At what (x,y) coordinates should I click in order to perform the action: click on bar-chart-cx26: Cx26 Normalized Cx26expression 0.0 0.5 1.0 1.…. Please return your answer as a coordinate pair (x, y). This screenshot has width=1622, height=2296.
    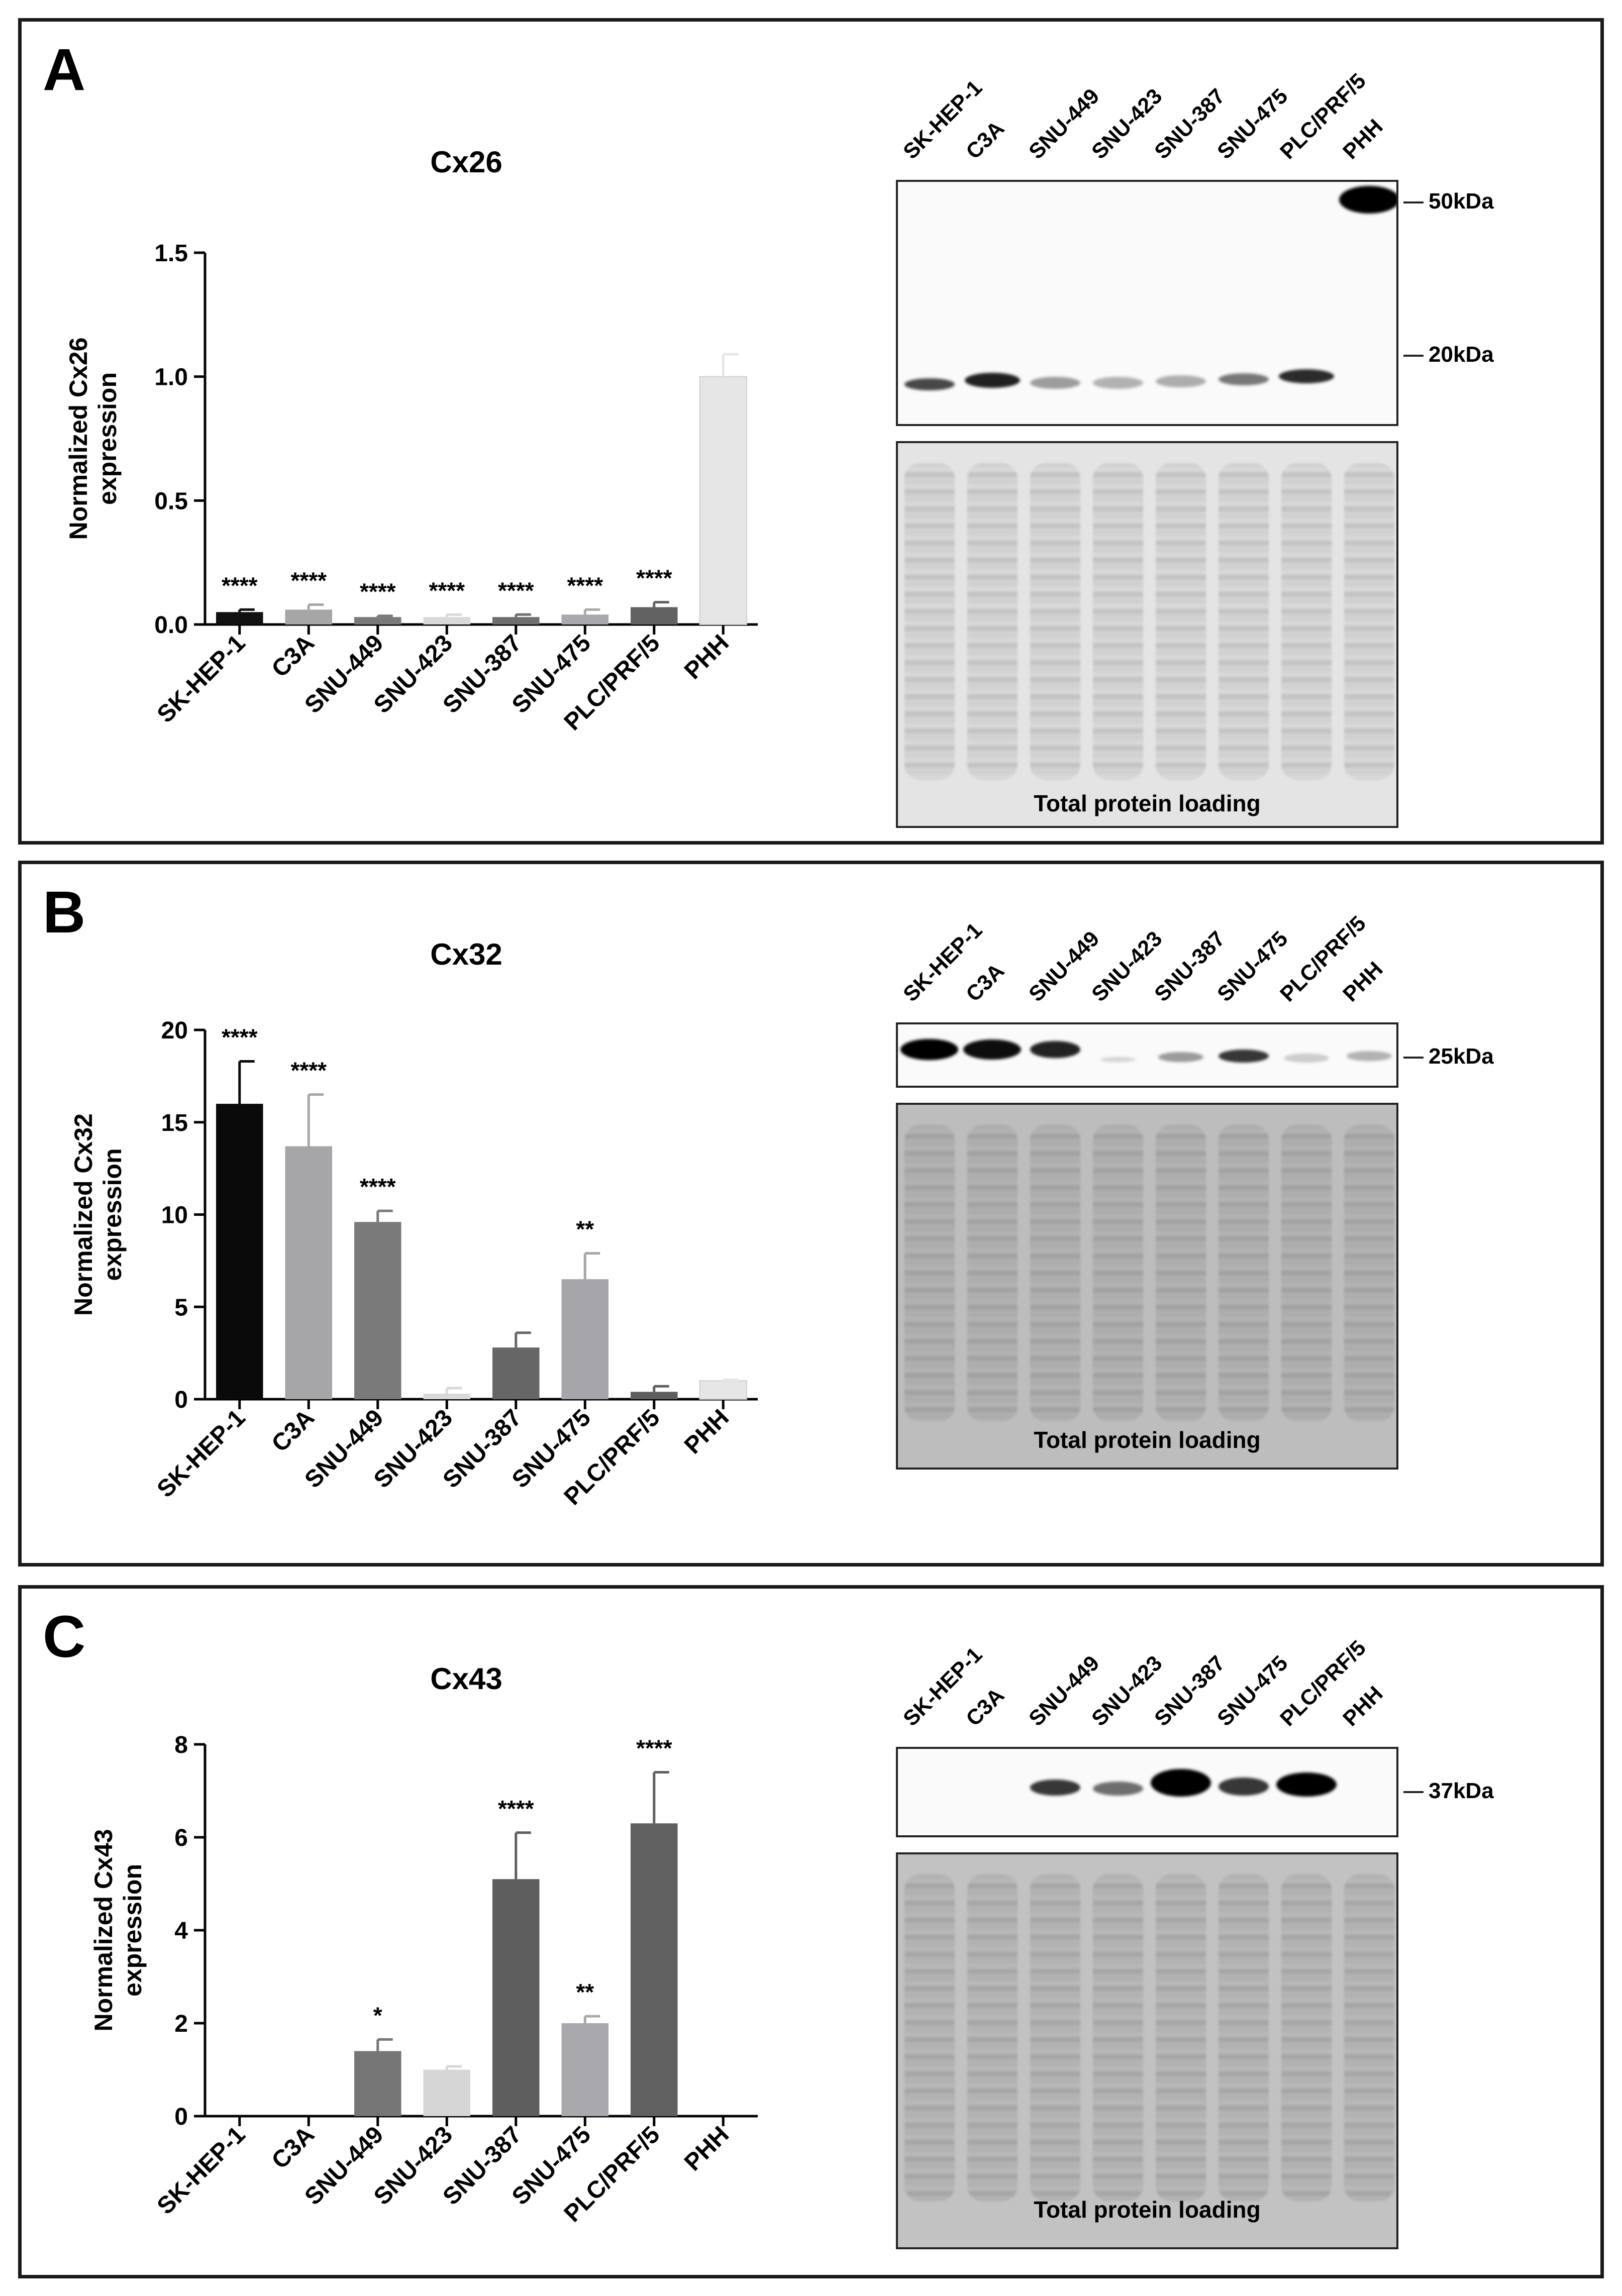
    Looking at the image, I should click on (411, 440).